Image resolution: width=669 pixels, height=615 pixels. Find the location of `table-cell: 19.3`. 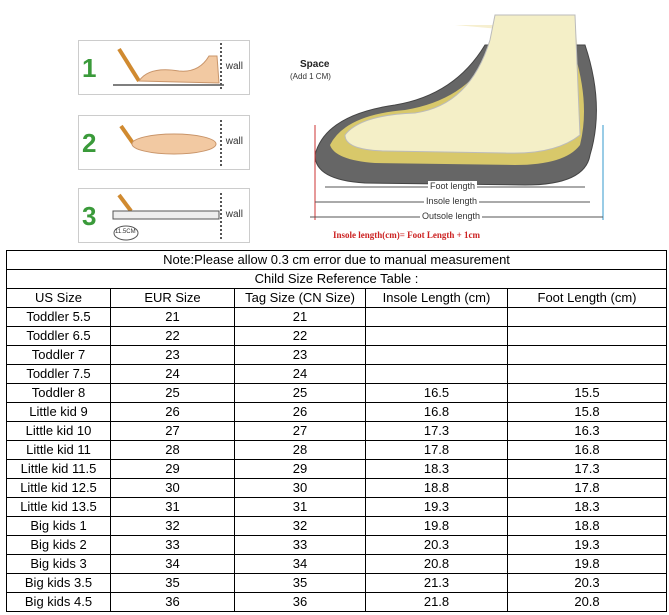

table-cell: 19.3 is located at coordinates (587, 545).